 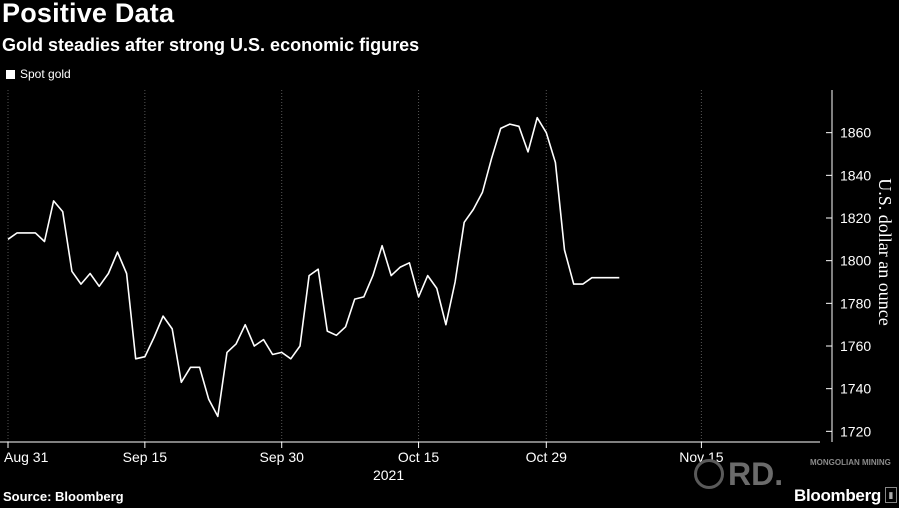 I want to click on source-note: Source: Bloomberg, so click(x=63, y=496).